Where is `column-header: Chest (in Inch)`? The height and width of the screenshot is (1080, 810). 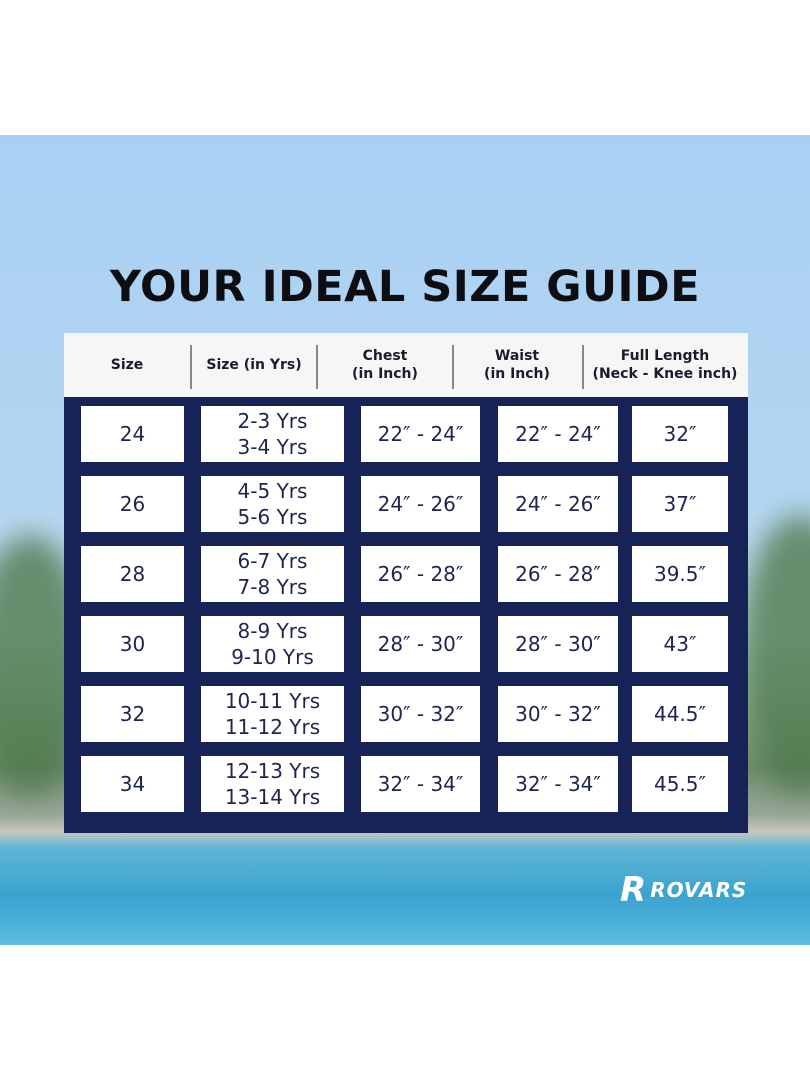 column-header: Chest (in Inch) is located at coordinates (385, 365).